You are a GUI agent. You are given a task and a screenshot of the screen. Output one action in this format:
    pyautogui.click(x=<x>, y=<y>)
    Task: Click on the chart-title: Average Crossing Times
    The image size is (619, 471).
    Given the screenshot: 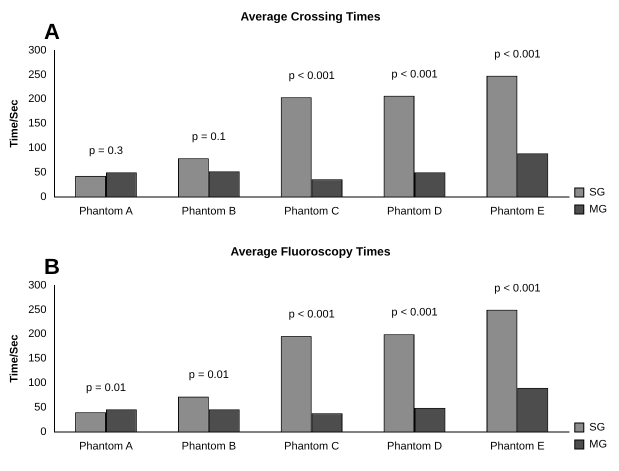 What is the action you would take?
    pyautogui.click(x=310, y=17)
    